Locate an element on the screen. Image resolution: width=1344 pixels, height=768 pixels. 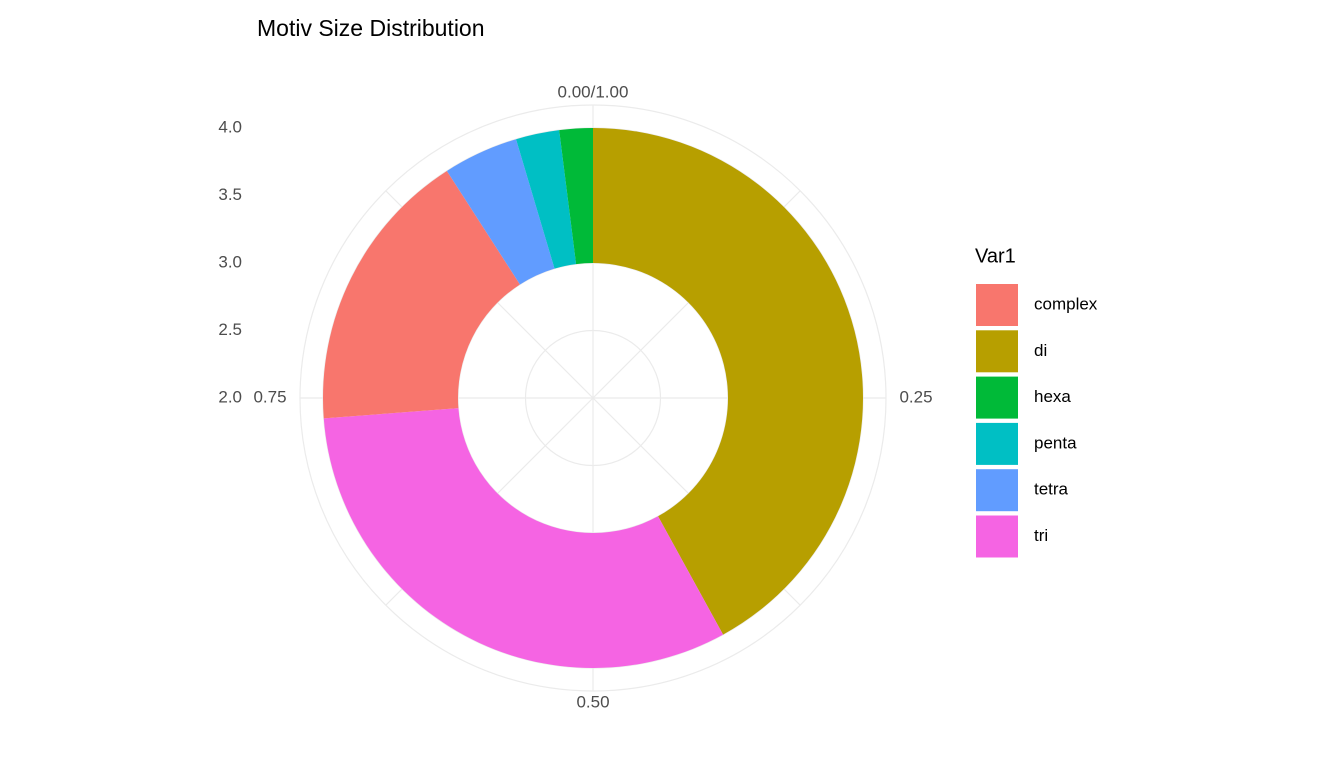
angle-tick-label: 0.25 is located at coordinates (915, 396).